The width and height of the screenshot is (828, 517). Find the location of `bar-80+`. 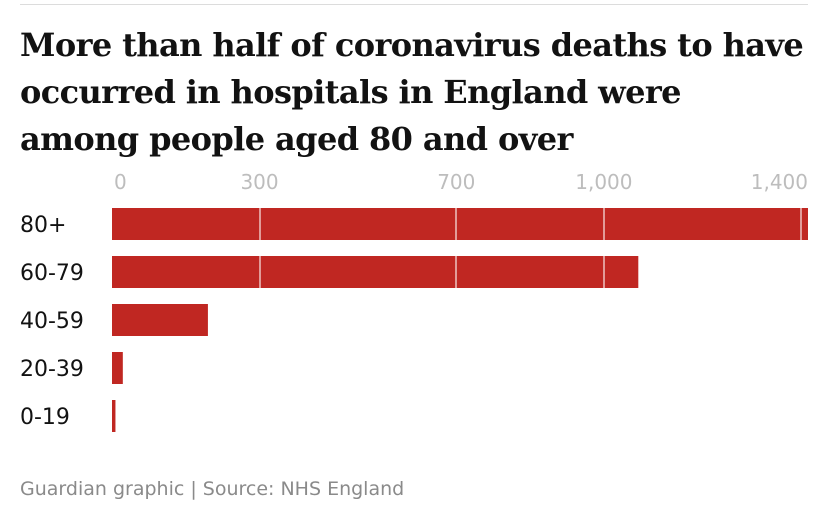

bar-80+ is located at coordinates (460, 224).